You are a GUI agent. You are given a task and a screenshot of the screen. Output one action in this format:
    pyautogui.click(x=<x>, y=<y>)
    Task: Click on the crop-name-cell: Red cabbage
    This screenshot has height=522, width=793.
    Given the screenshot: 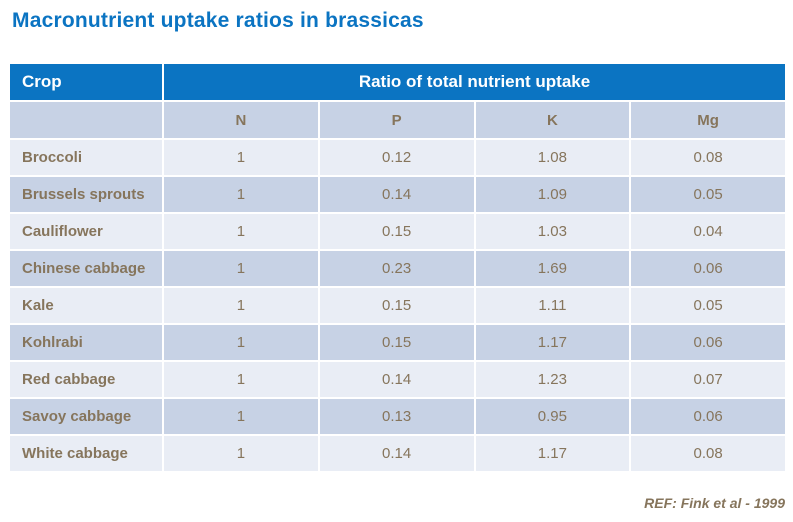 What is the action you would take?
    pyautogui.click(x=86, y=379)
    